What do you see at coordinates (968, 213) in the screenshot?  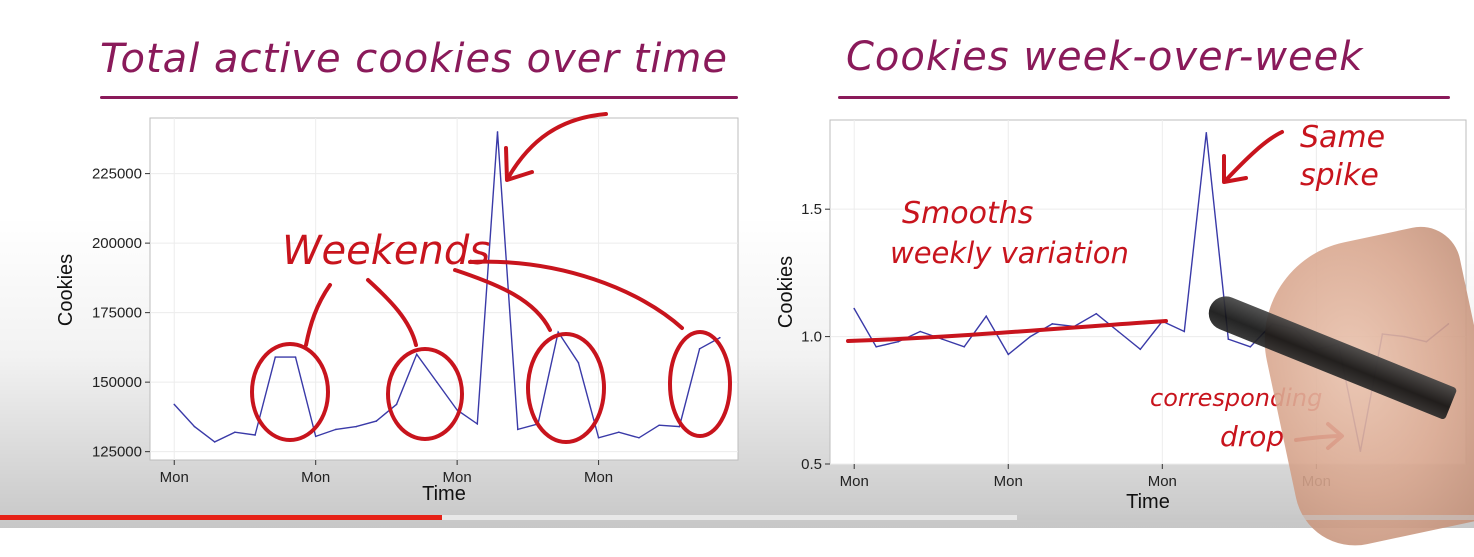 I see `annotation-smooths: Smooths` at bounding box center [968, 213].